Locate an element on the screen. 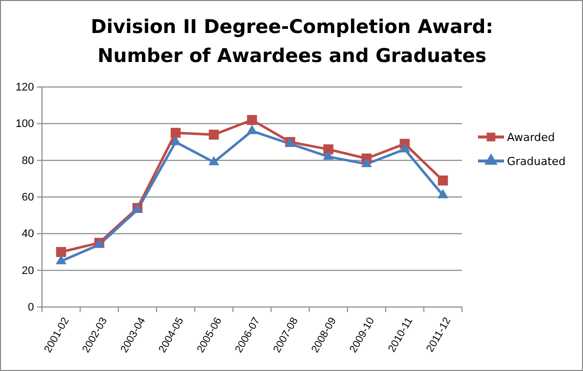 The image size is (583, 371). y-tick-label: 80 is located at coordinates (28, 160).